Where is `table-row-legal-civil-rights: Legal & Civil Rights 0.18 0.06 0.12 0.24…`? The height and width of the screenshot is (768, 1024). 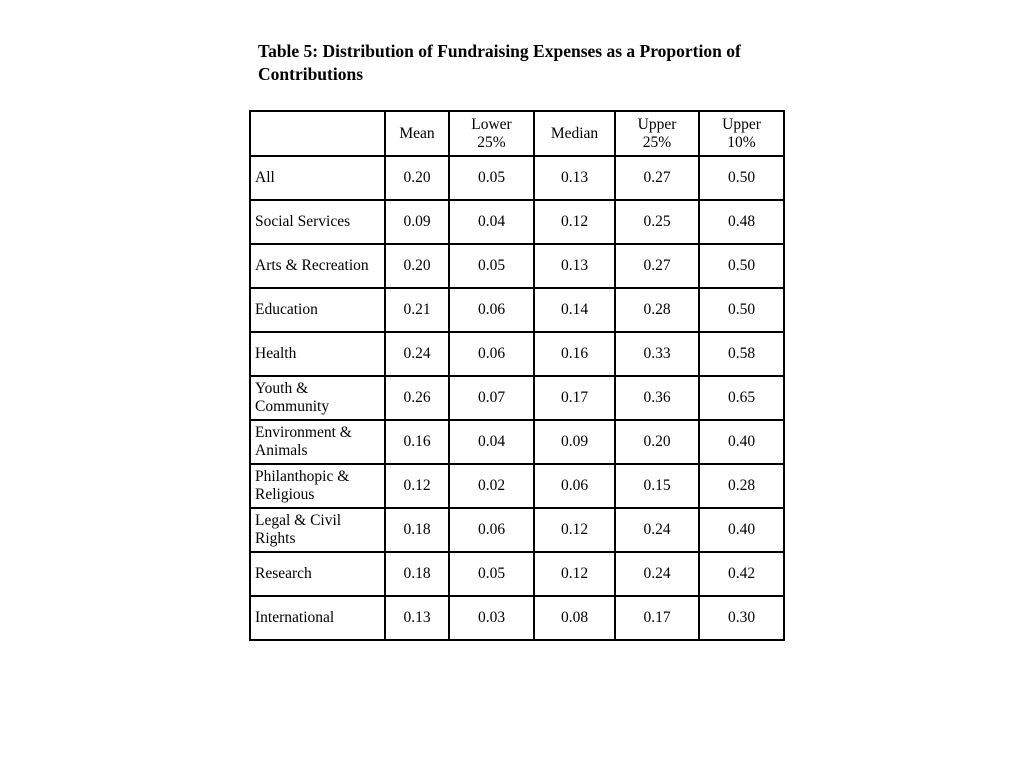
table-row-legal-civil-rights: Legal & Civil Rights 0.18 0.06 0.12 0.24… is located at coordinates (517, 530).